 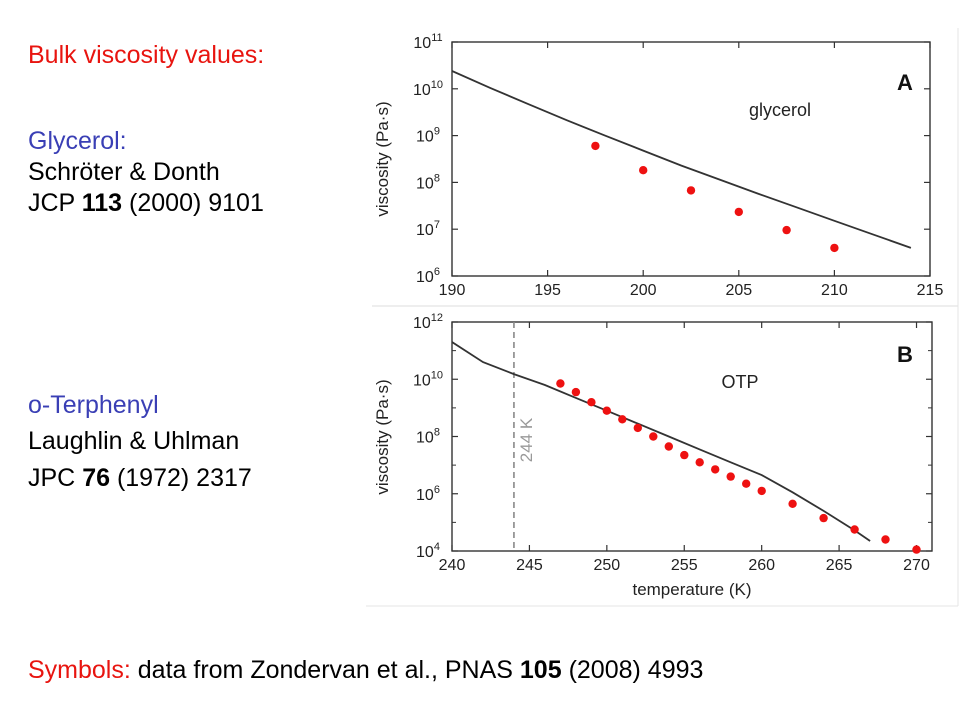 I want to click on x-tick-label: 270, so click(x=916, y=565).